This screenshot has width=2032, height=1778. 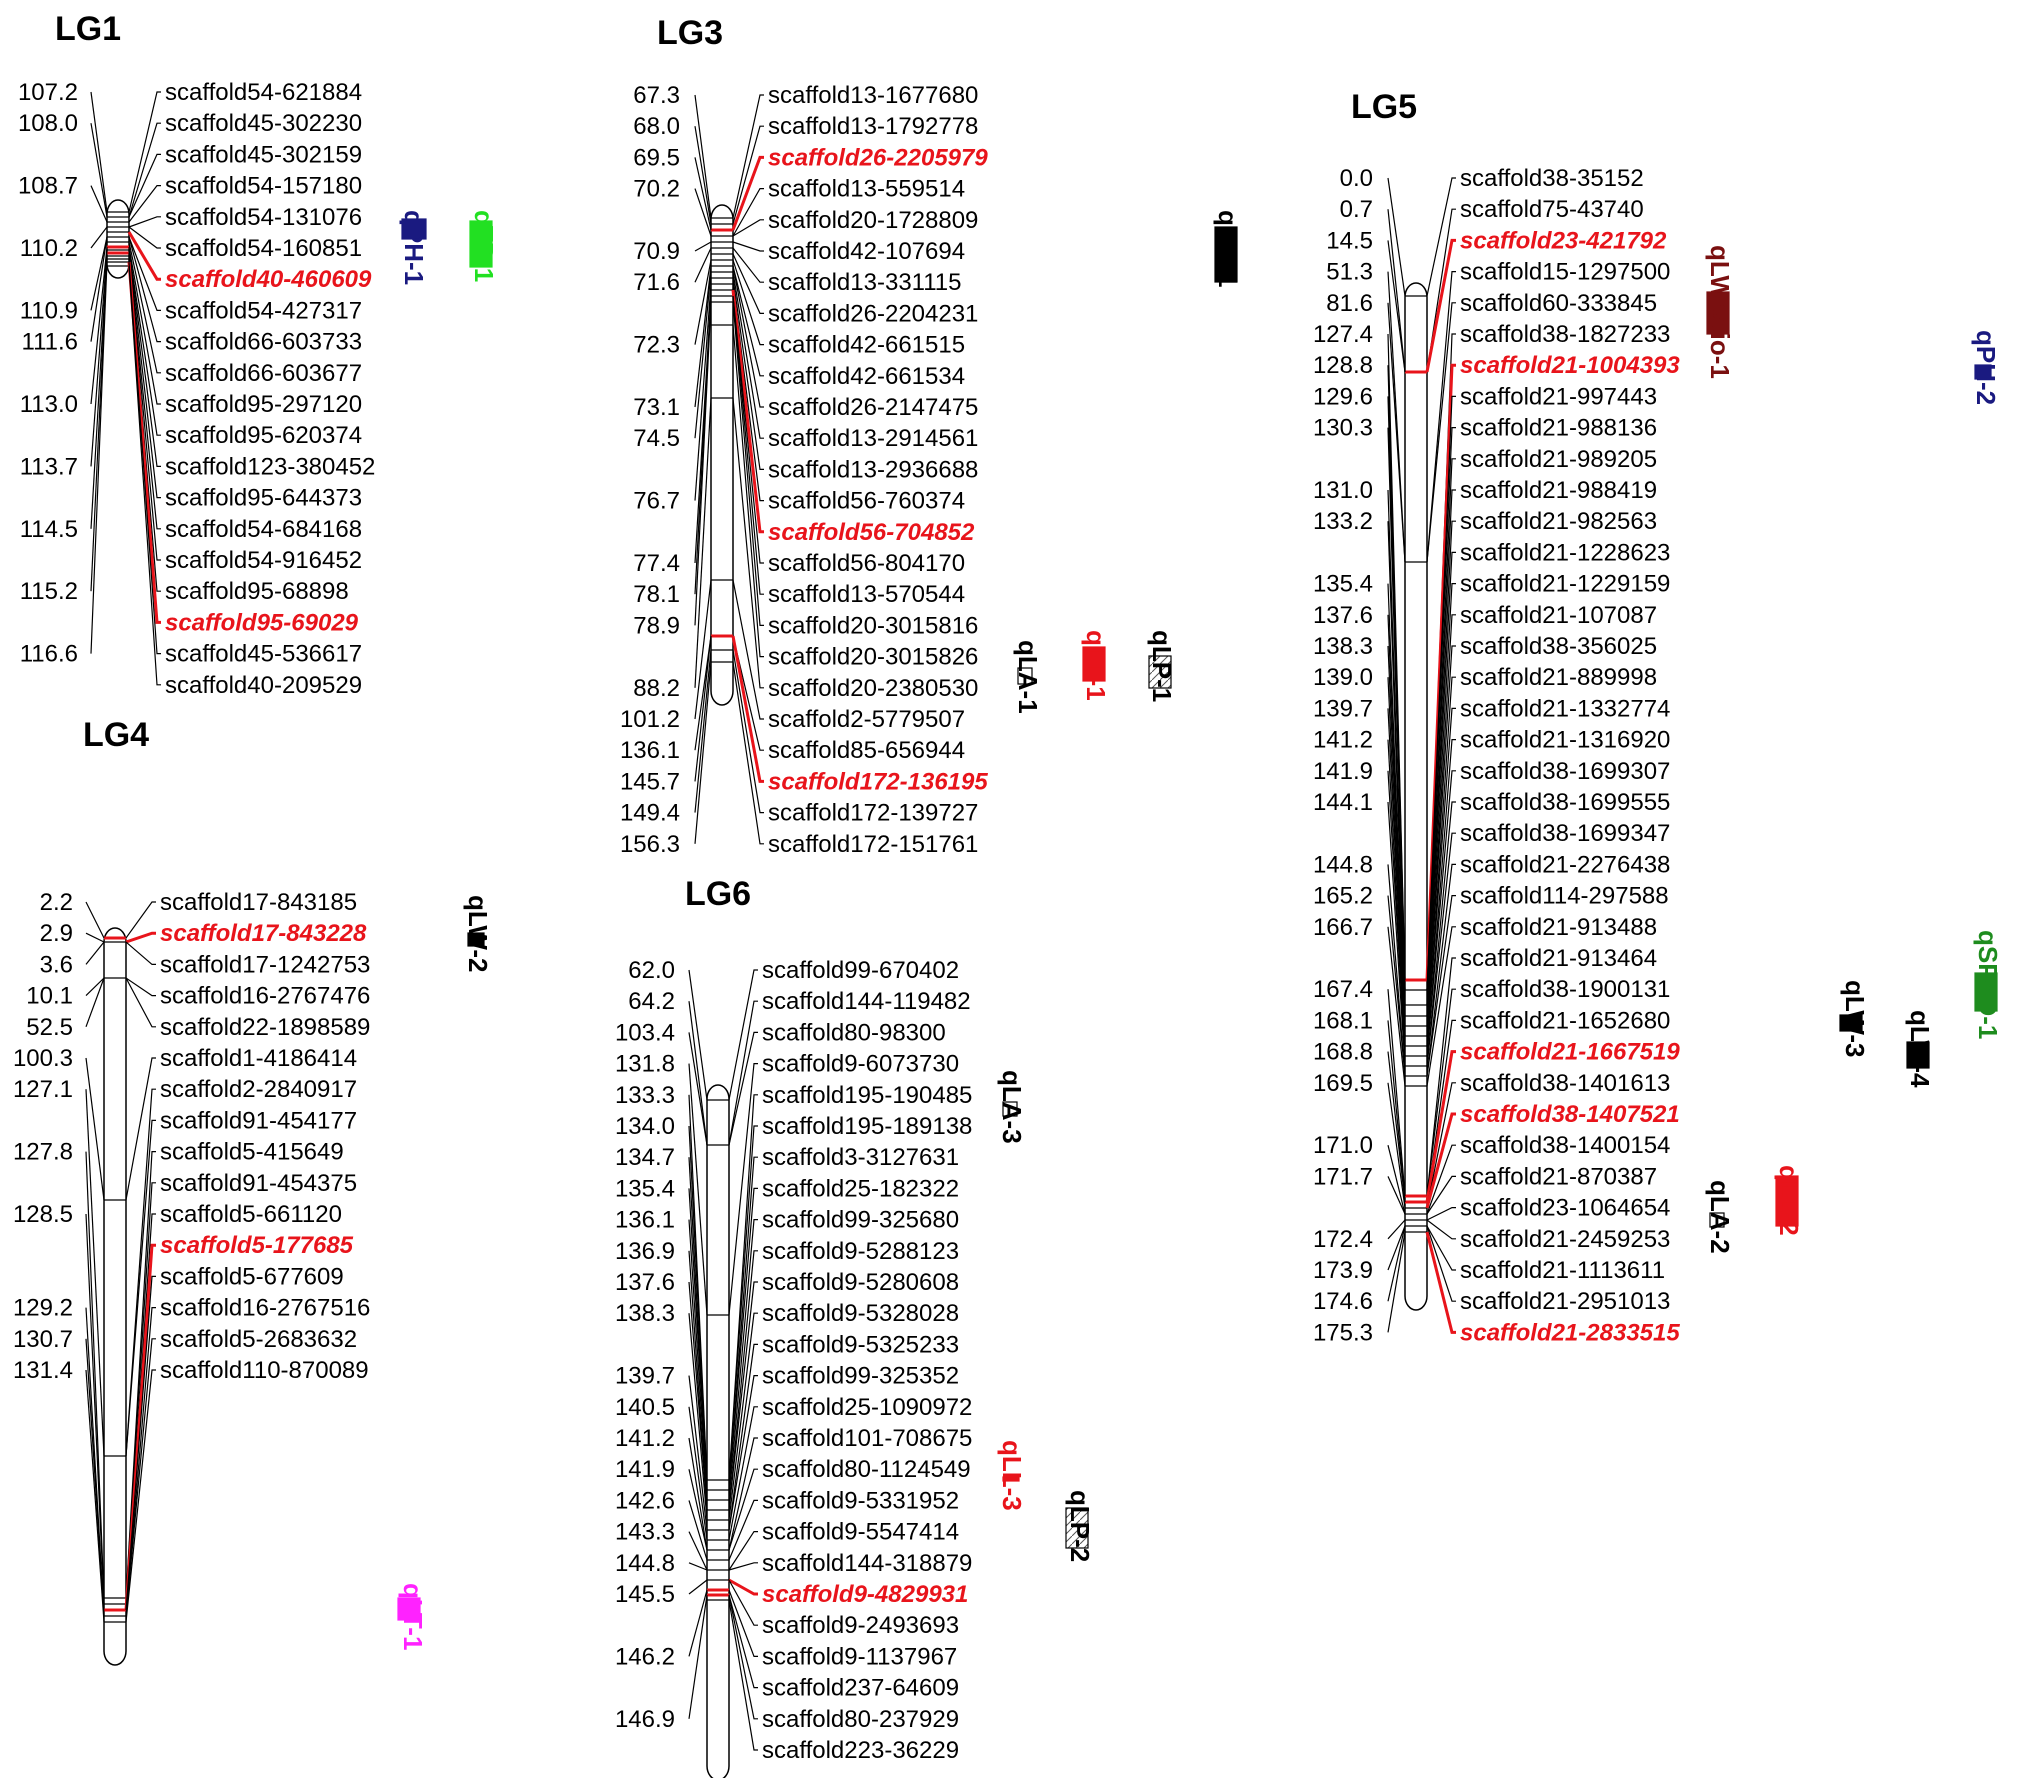 What do you see at coordinates (656, 95) in the screenshot?
I see `marker-position: 67.3` at bounding box center [656, 95].